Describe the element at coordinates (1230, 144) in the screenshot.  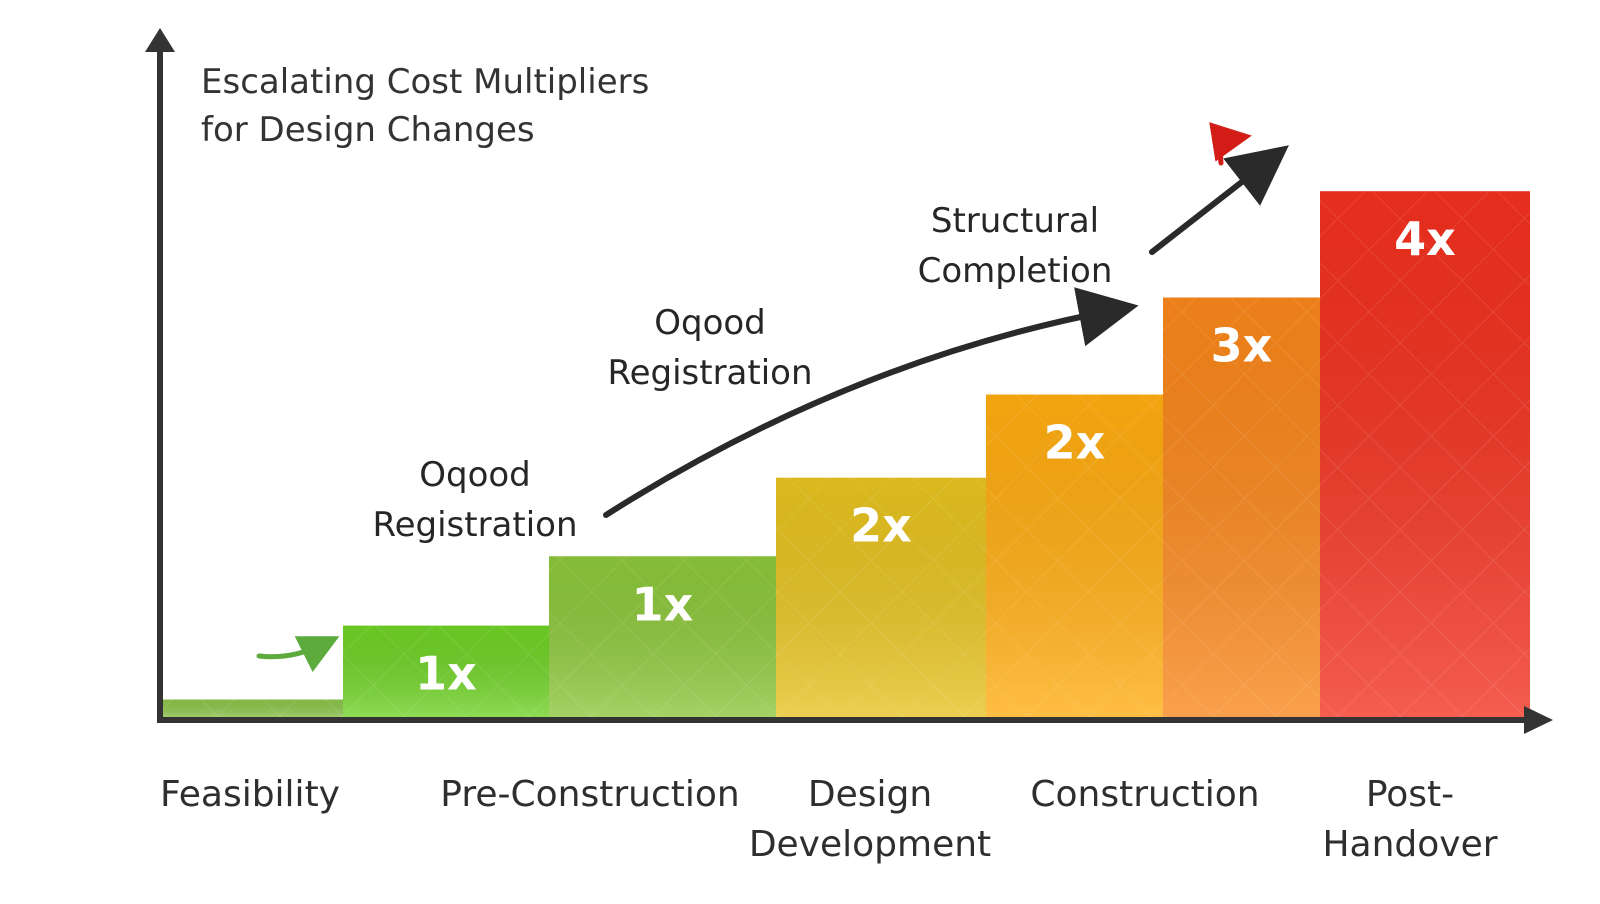
I see `red-arrow` at that location.